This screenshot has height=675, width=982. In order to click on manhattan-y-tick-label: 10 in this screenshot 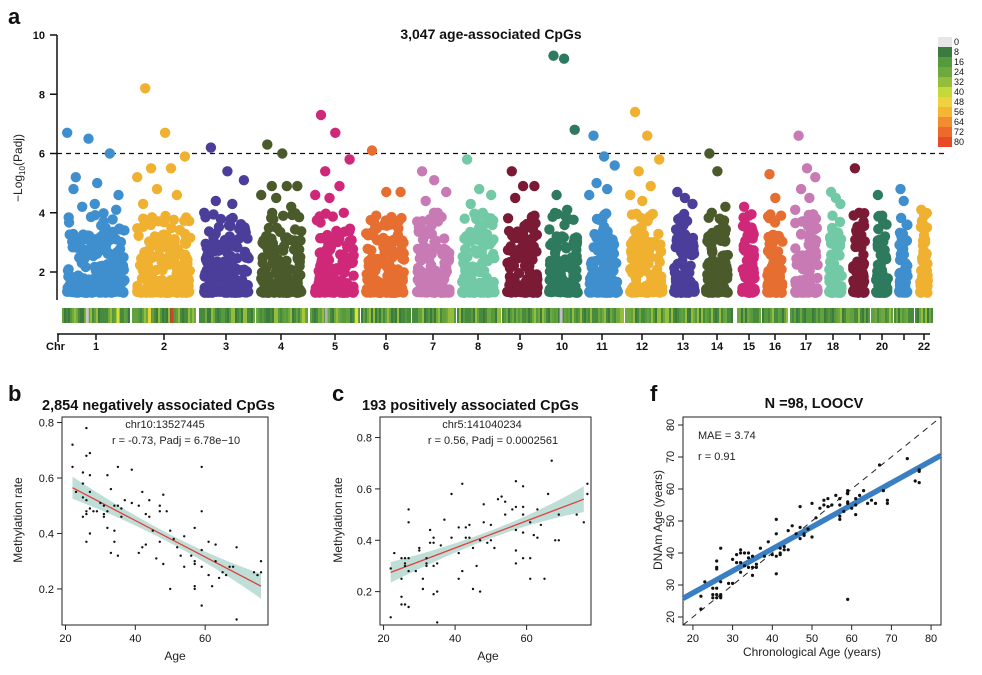, I will do `click(39, 36)`.